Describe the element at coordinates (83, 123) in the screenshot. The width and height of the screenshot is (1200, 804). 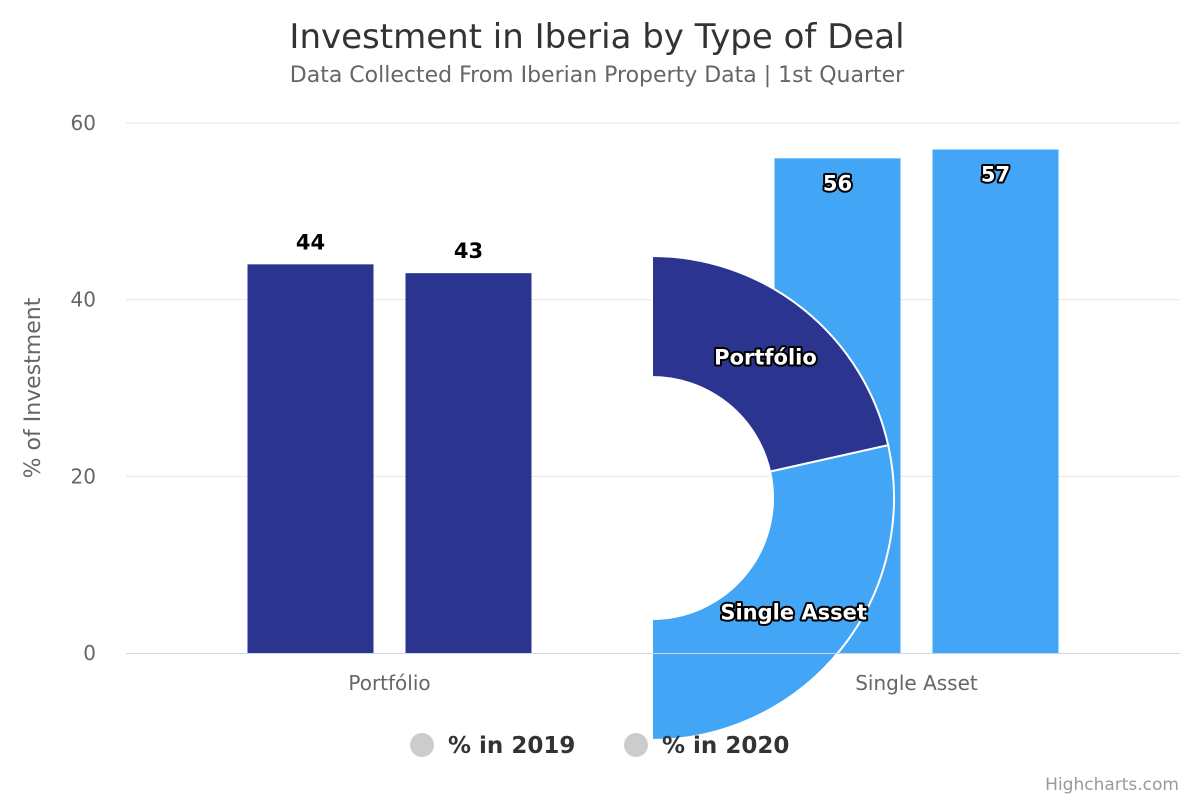
I see `y-tick-label: 60` at that location.